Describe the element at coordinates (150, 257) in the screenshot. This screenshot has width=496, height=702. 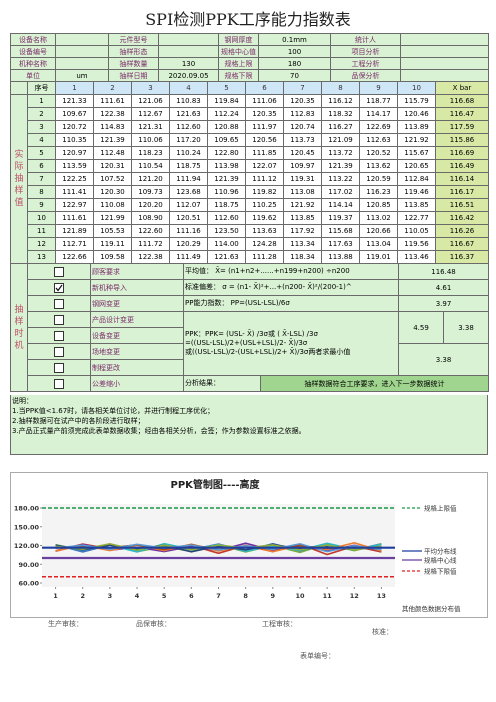
I see `sample-value: 122.38` at that location.